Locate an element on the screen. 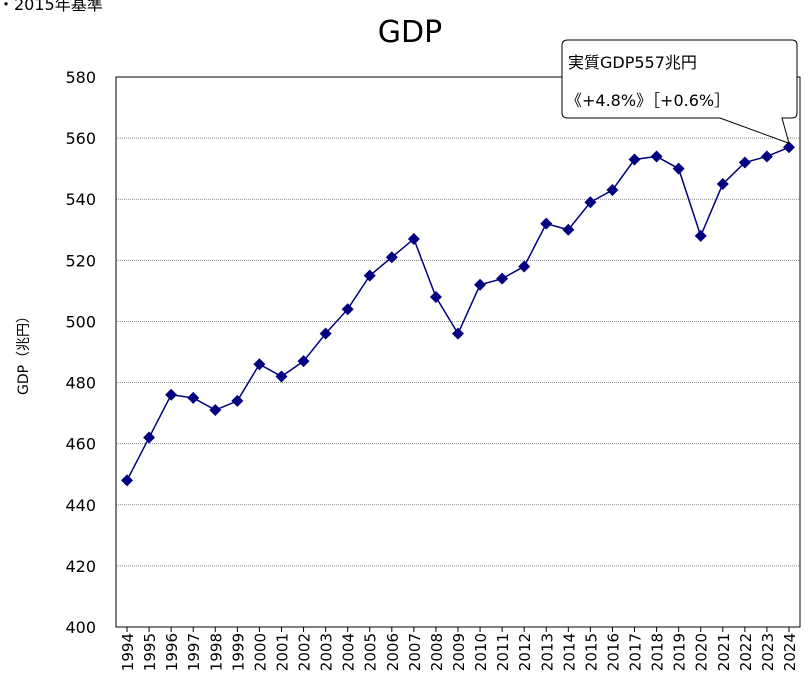 Image resolution: width=805 pixels, height=691 pixels. x-tick-label: 2000 is located at coordinates (260, 652).